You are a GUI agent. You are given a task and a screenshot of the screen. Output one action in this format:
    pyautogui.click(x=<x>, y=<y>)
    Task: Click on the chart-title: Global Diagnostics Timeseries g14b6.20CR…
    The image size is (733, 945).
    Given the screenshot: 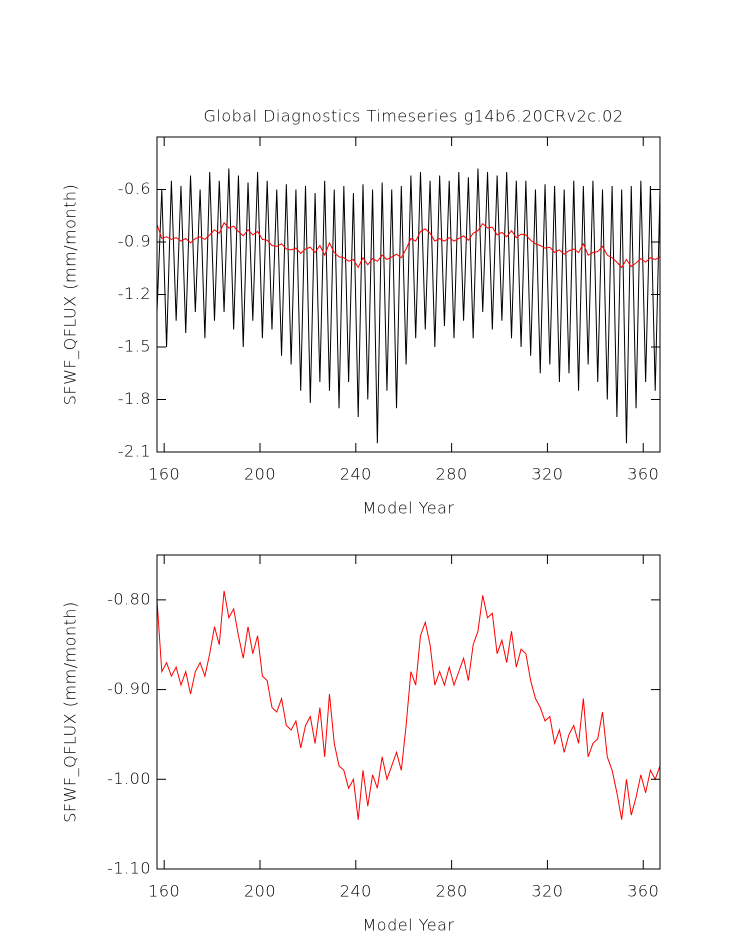 What is the action you would take?
    pyautogui.click(x=413, y=116)
    